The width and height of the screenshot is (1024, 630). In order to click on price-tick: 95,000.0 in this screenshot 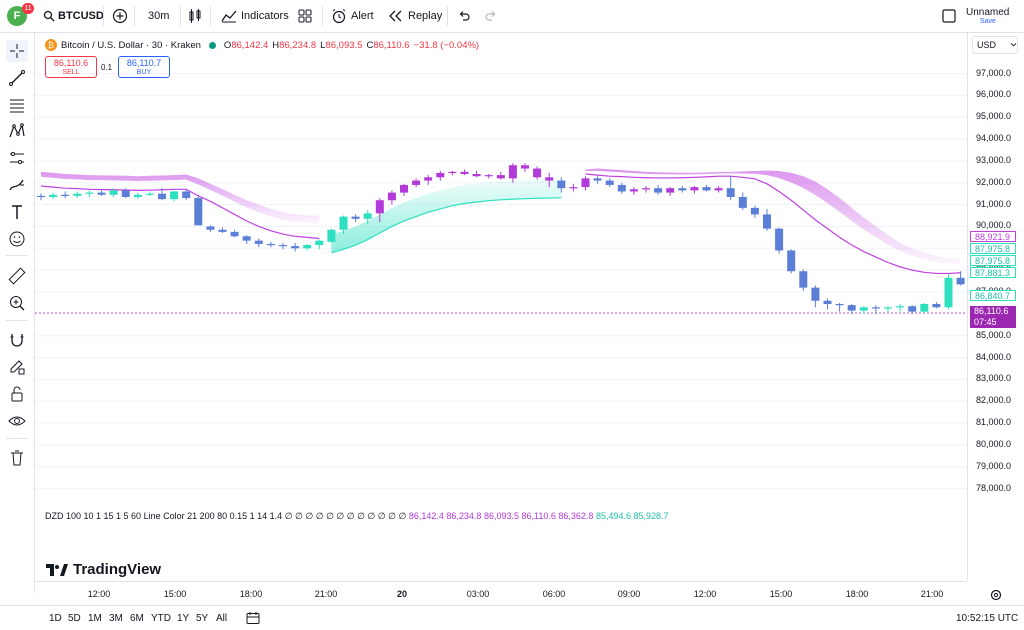, I will do `click(994, 116)`.